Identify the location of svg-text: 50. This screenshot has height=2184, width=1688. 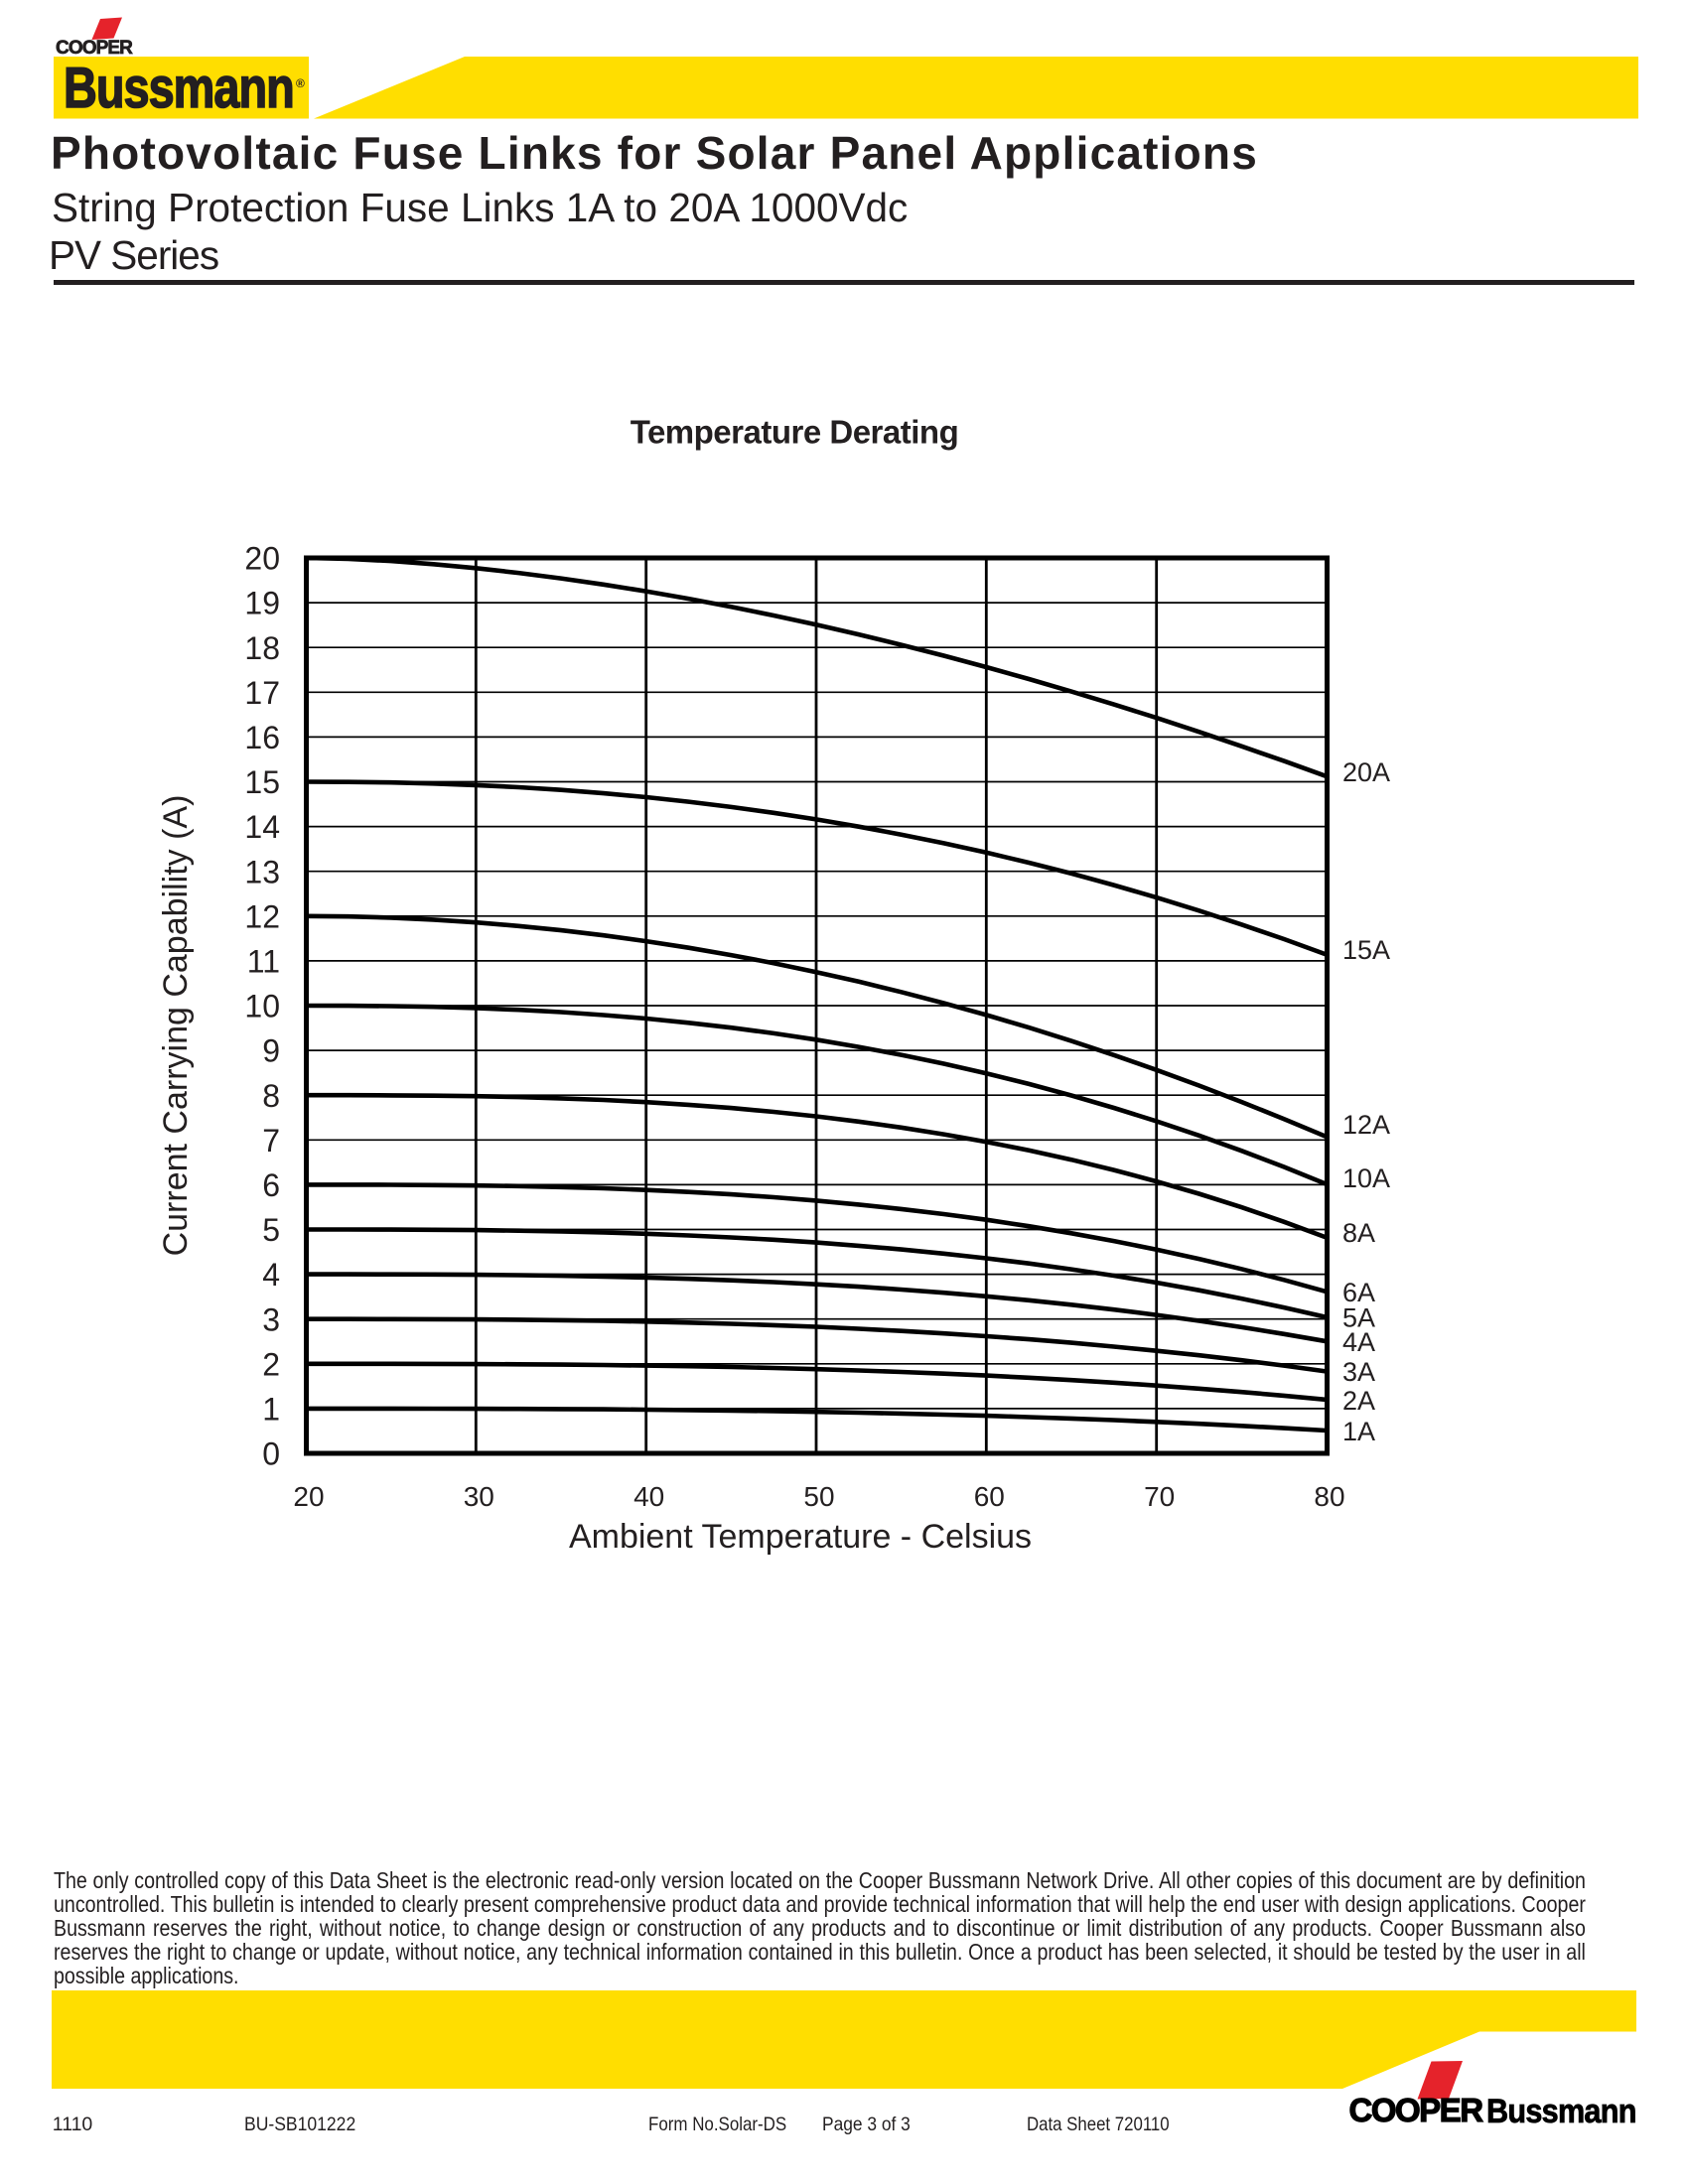
(818, 1496).